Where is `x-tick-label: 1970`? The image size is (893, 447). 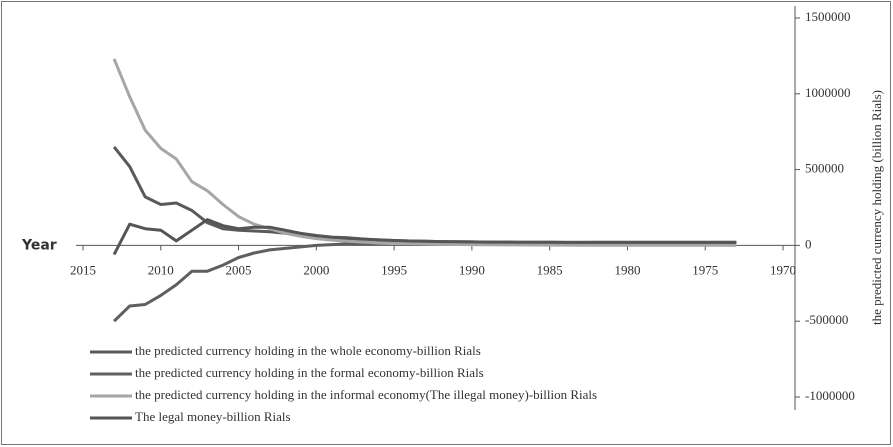 x-tick-label: 1970 is located at coordinates (783, 269).